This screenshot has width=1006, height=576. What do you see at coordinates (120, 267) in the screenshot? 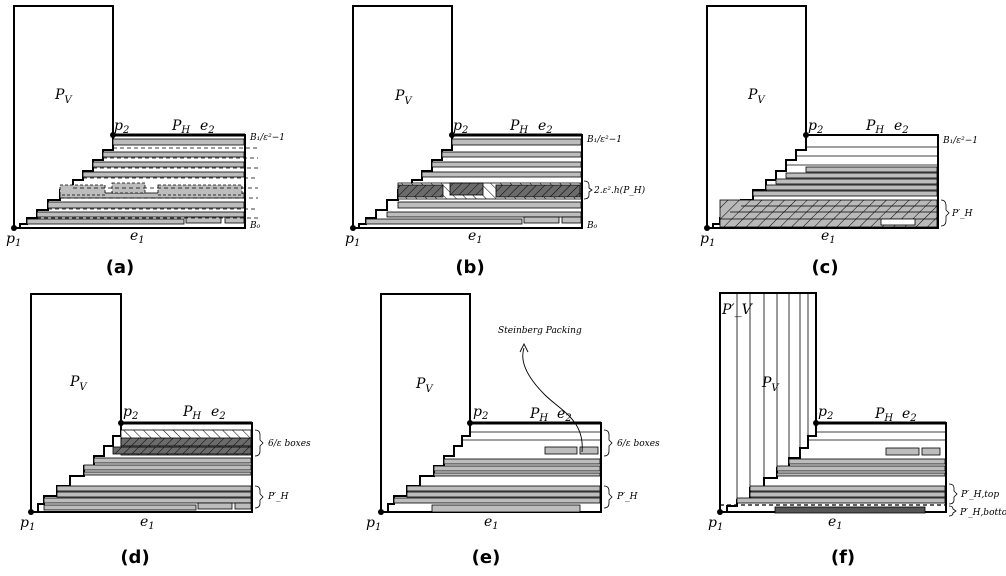
I see `caption-a: (a)` at bounding box center [120, 267].